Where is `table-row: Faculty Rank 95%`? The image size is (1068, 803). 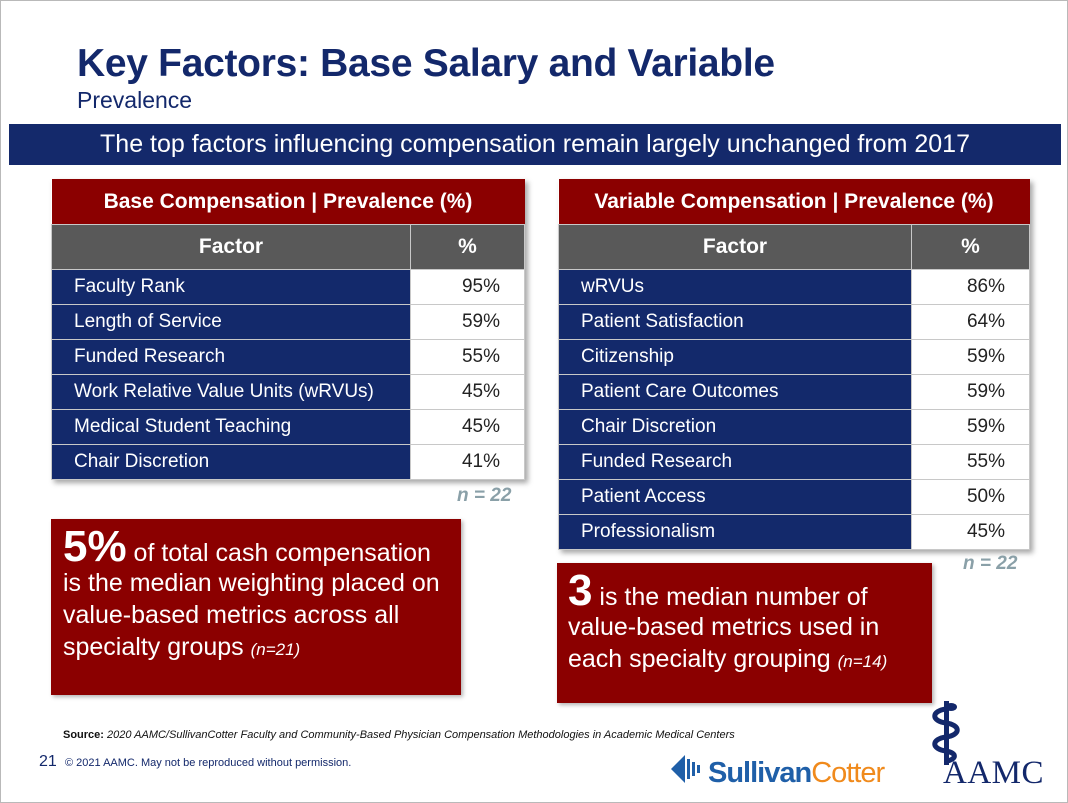 table-row: Faculty Rank 95% is located at coordinates (288, 287).